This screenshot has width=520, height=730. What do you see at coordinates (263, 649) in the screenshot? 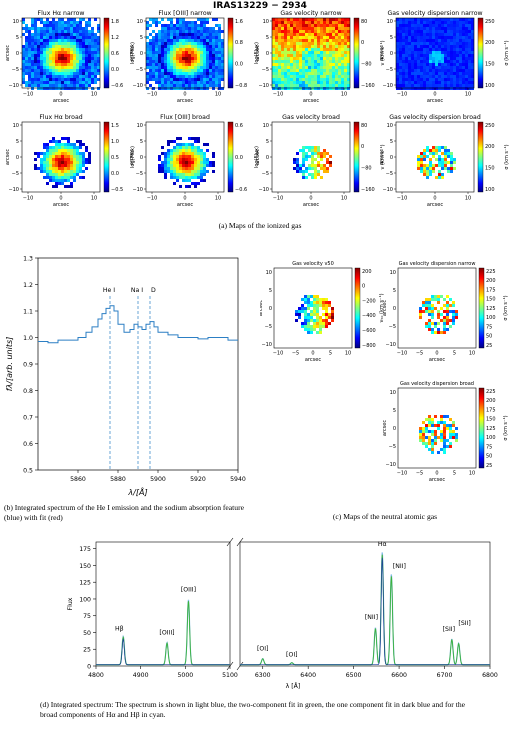
I see `line-label: [OI]` at bounding box center [263, 649].